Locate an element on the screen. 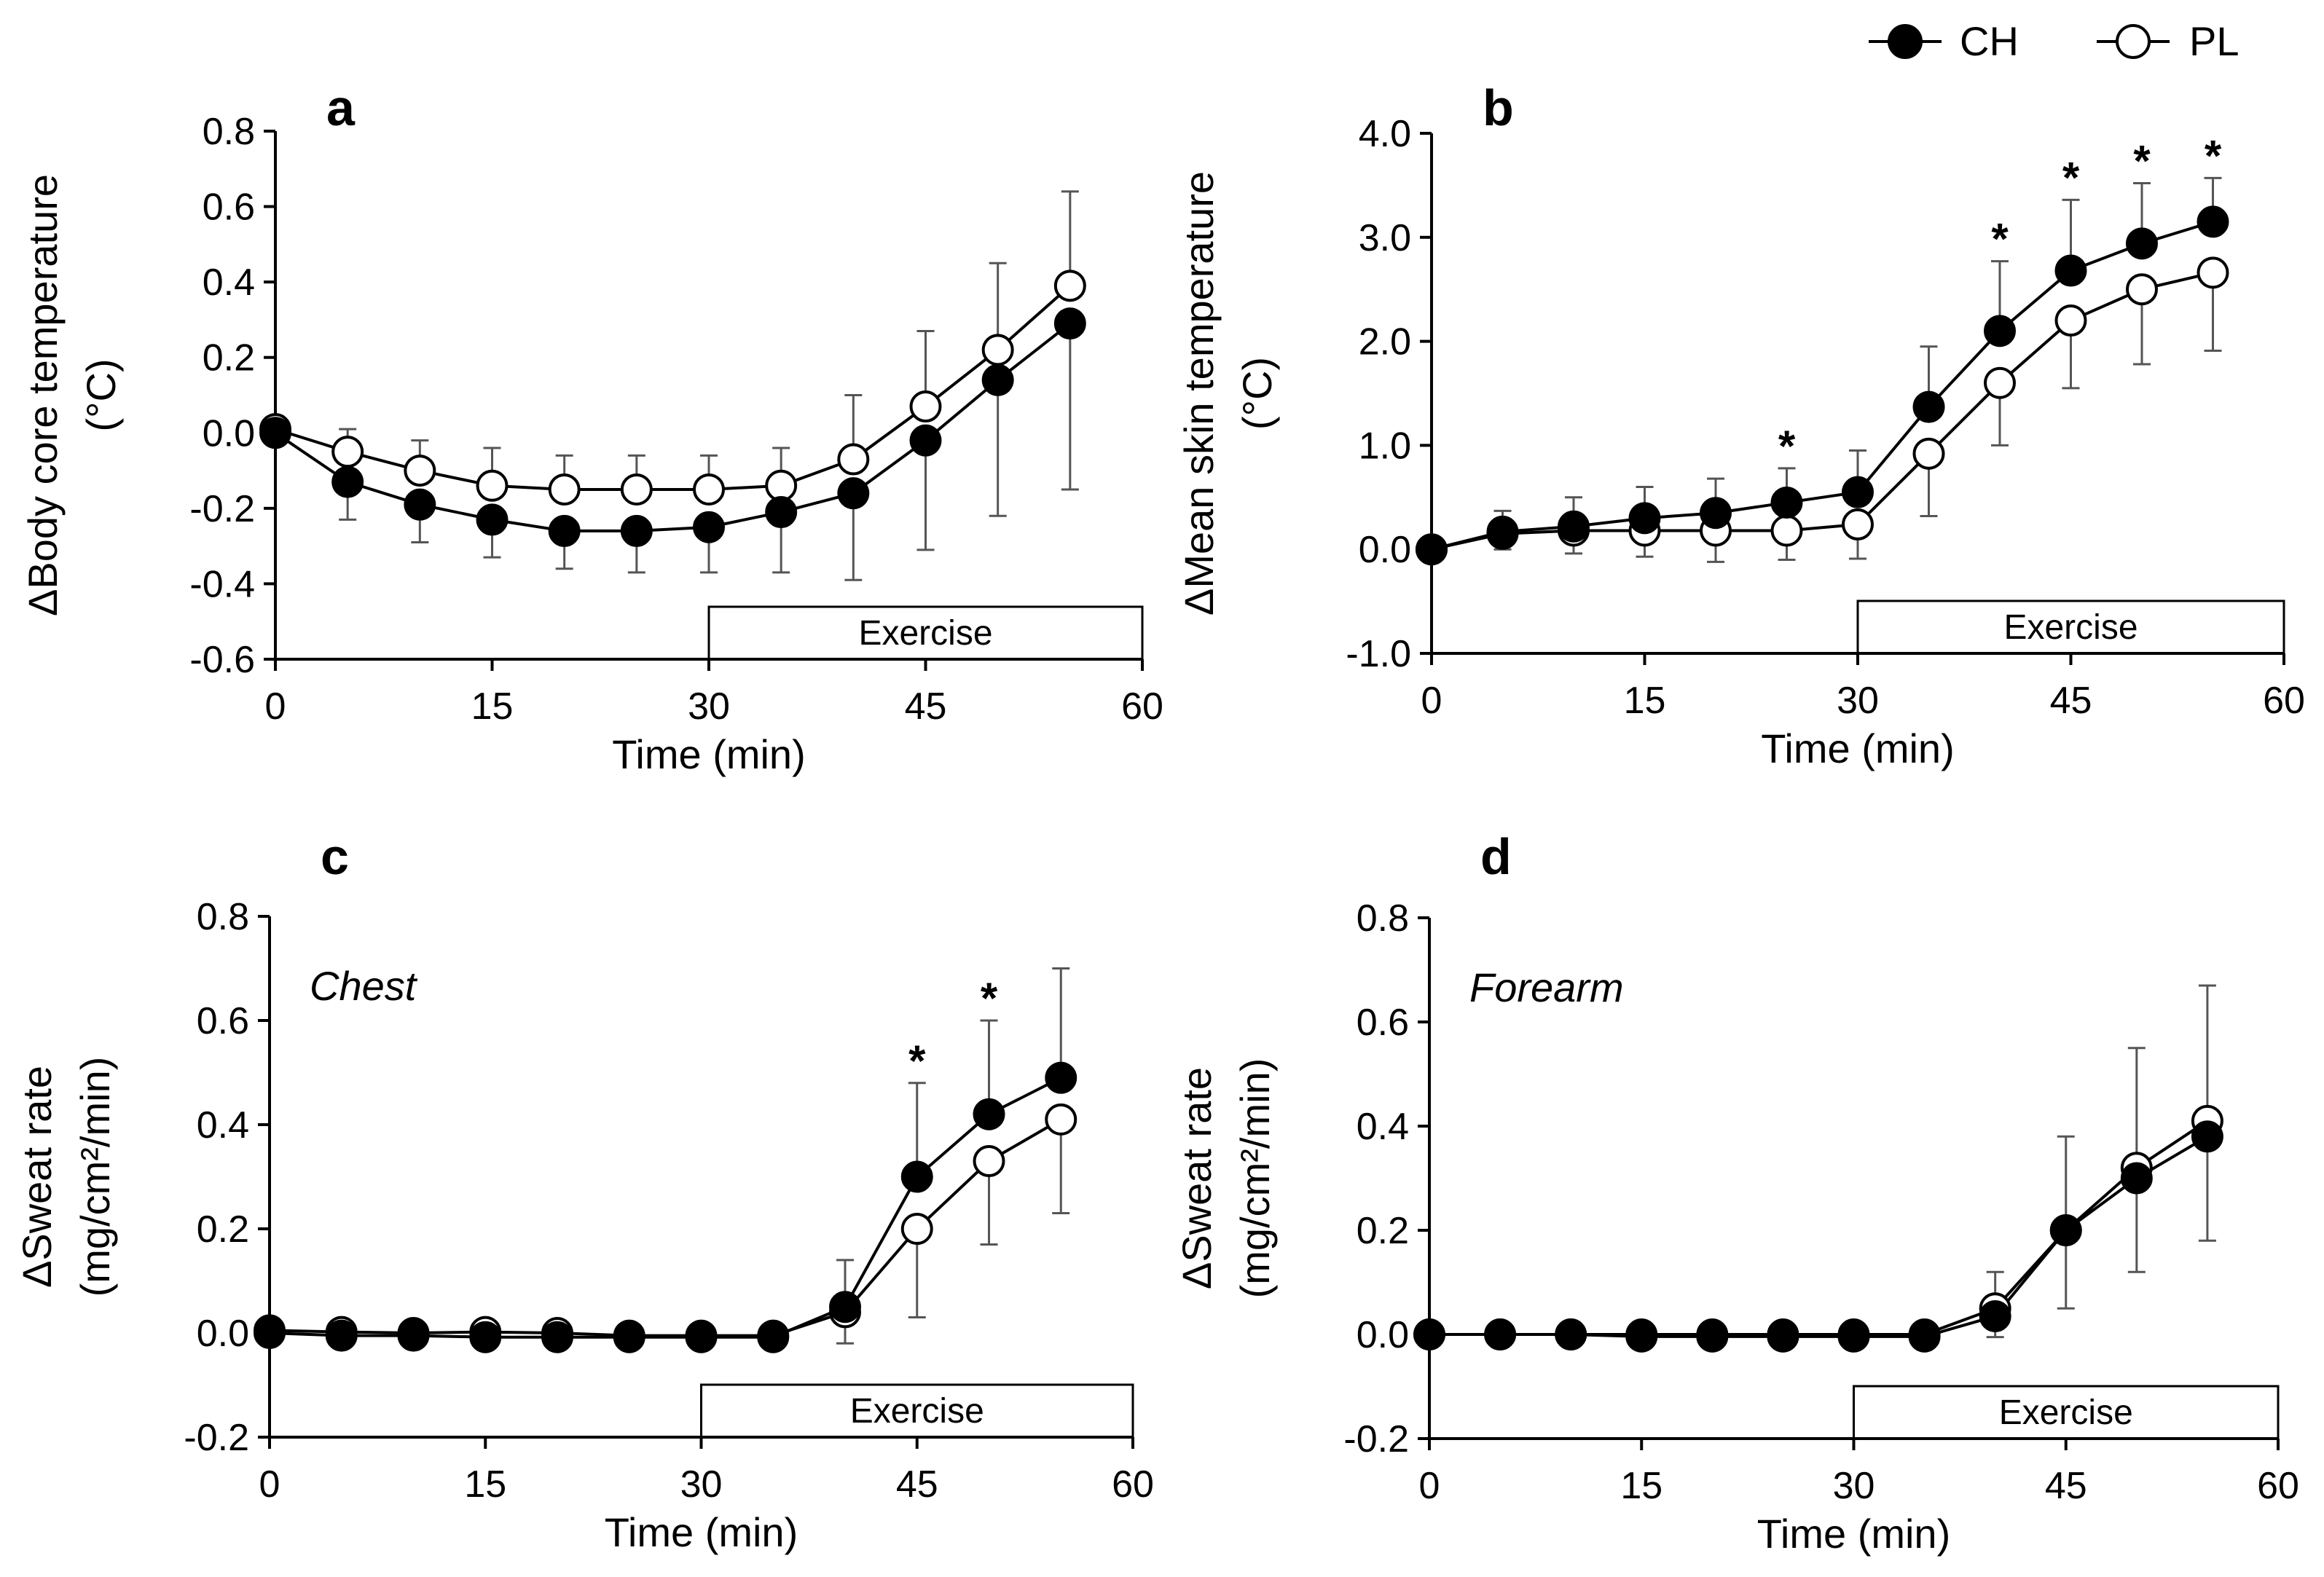  x-tick-label-a: 30 is located at coordinates (709, 707).